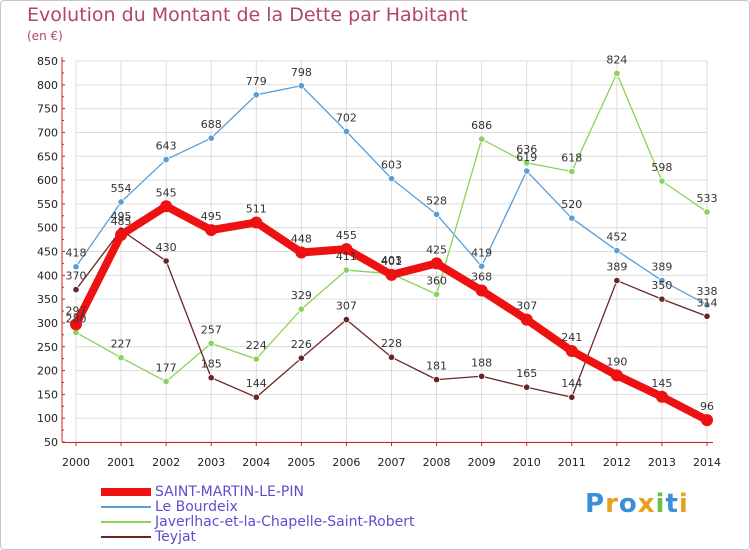 The width and height of the screenshot is (750, 550). Describe the element at coordinates (121, 188) in the screenshot. I see `data-label: 554` at that location.